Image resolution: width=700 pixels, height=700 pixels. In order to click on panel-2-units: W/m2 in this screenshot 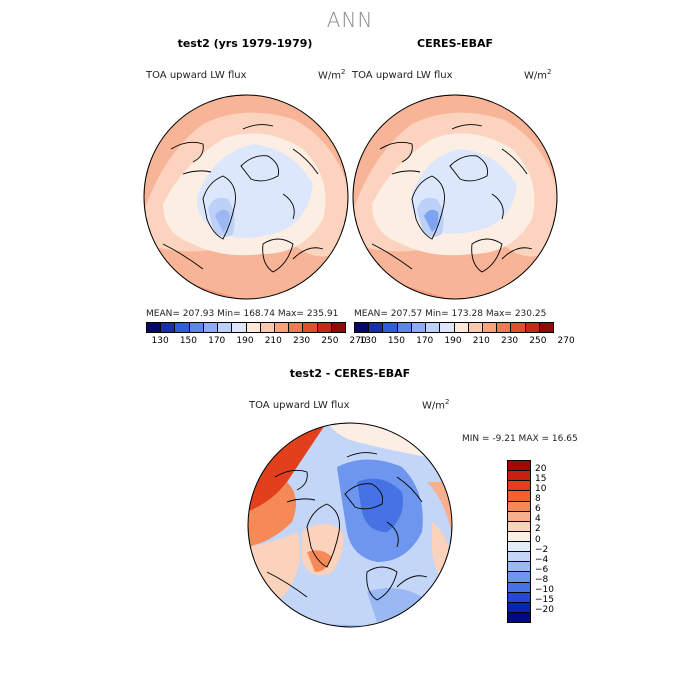, I will do `click(538, 75)`.